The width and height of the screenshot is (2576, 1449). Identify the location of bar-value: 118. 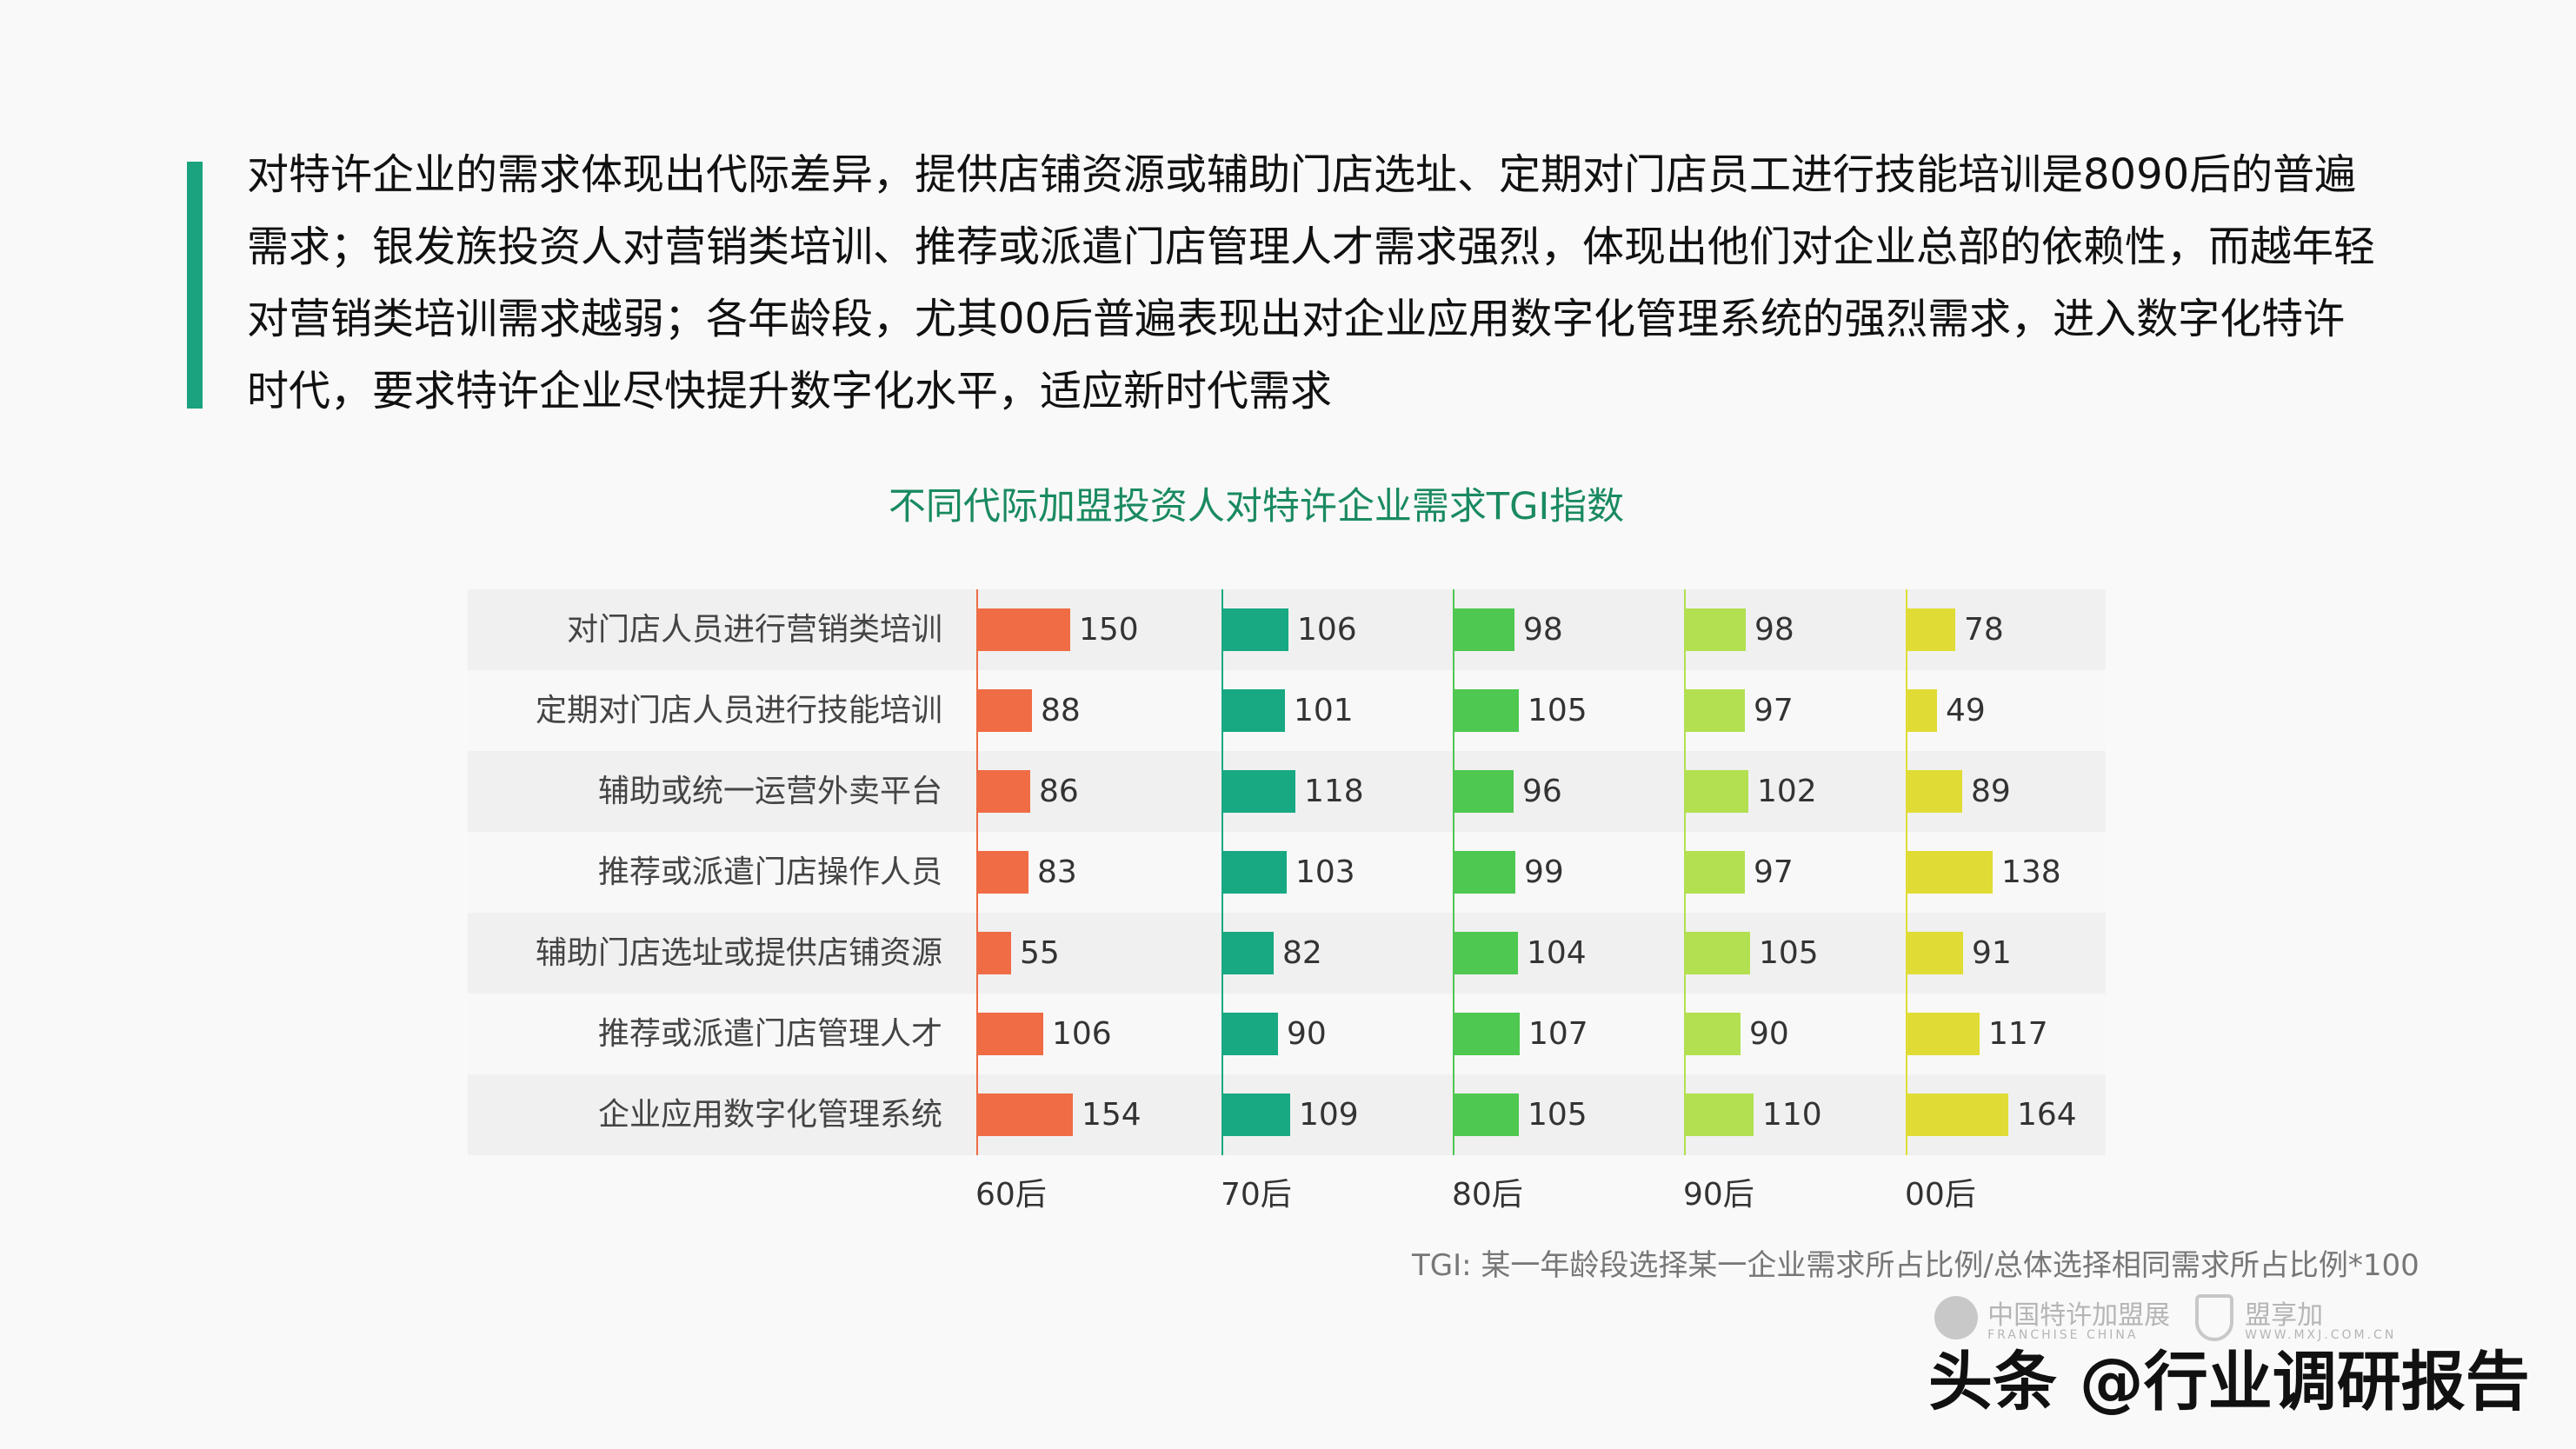
(1334, 791).